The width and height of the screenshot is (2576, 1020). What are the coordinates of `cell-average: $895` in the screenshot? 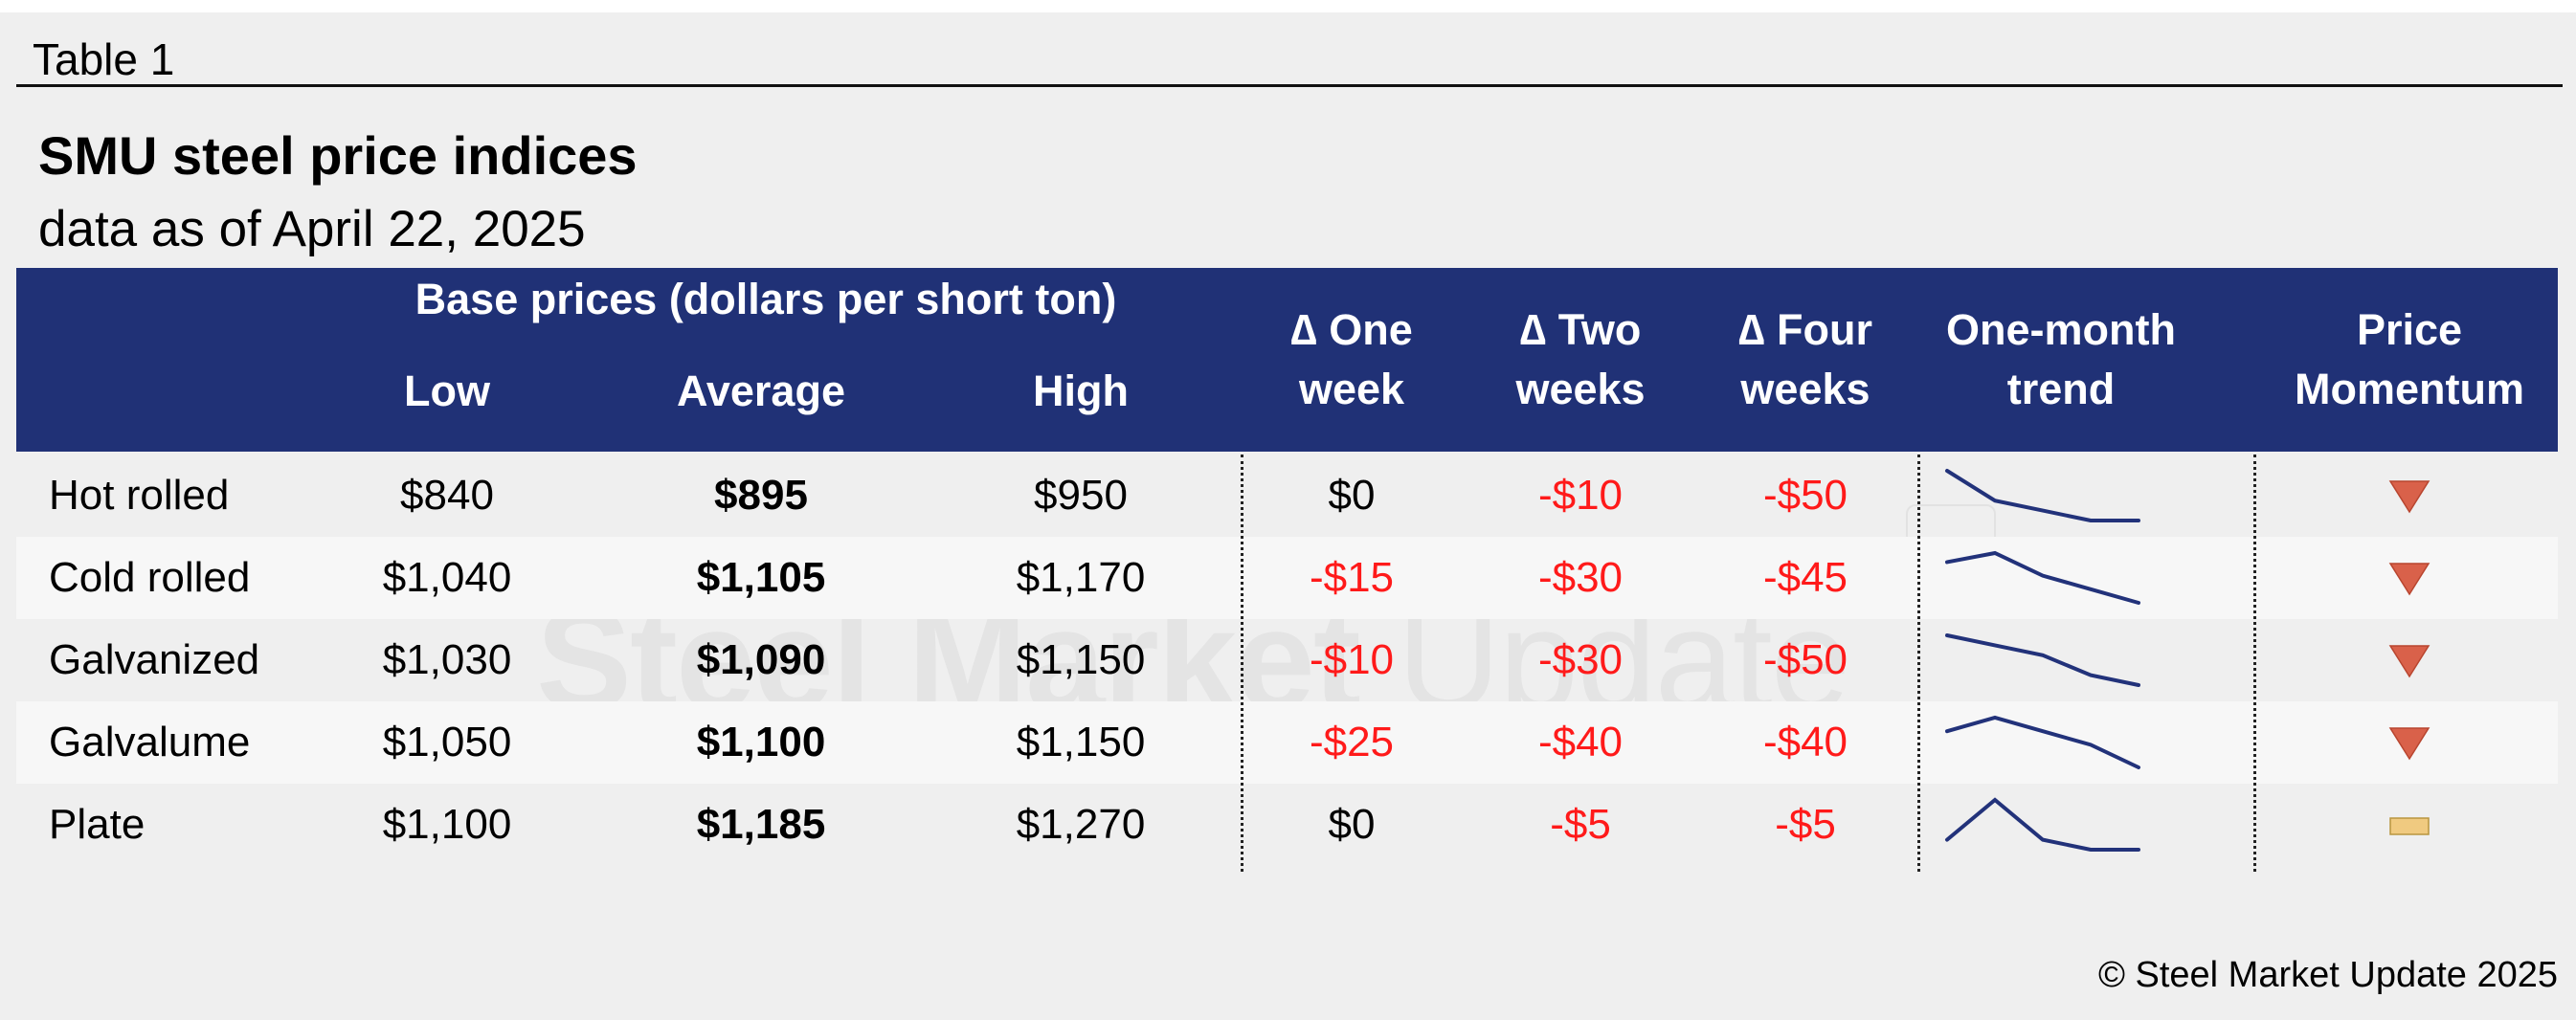 It's located at (761, 495).